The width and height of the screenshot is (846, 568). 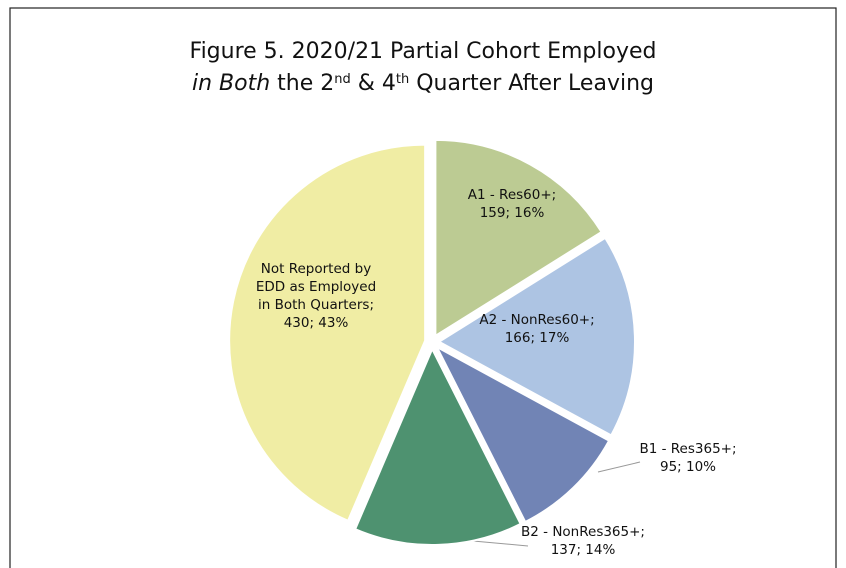 What do you see at coordinates (583, 541) in the screenshot?
I see `data-label: B2 - NonRes365+; 137; 14%` at bounding box center [583, 541].